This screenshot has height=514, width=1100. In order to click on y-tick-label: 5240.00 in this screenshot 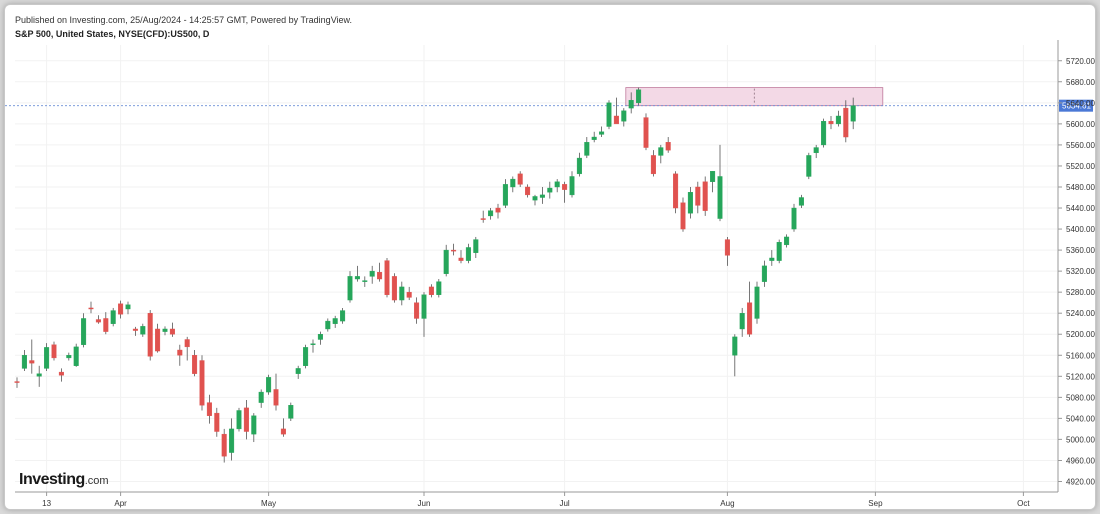, I will do `click(1080, 313)`.